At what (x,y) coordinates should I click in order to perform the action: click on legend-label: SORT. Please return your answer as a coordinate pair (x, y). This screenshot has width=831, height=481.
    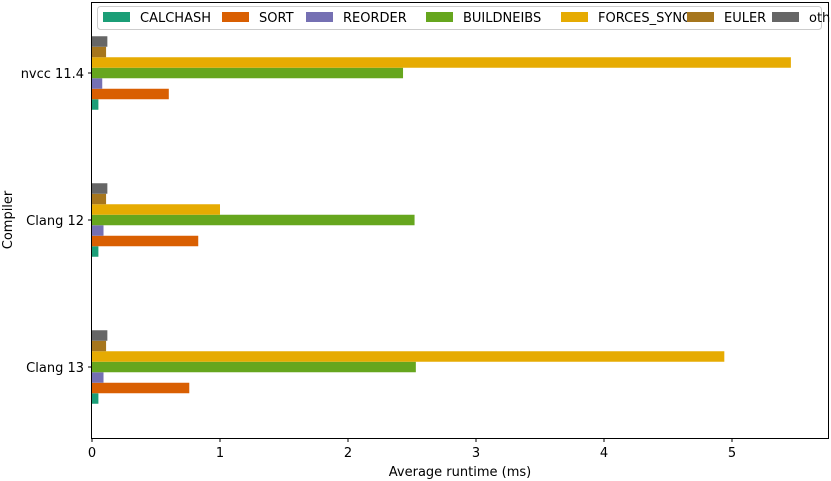
    Looking at the image, I should click on (276, 18).